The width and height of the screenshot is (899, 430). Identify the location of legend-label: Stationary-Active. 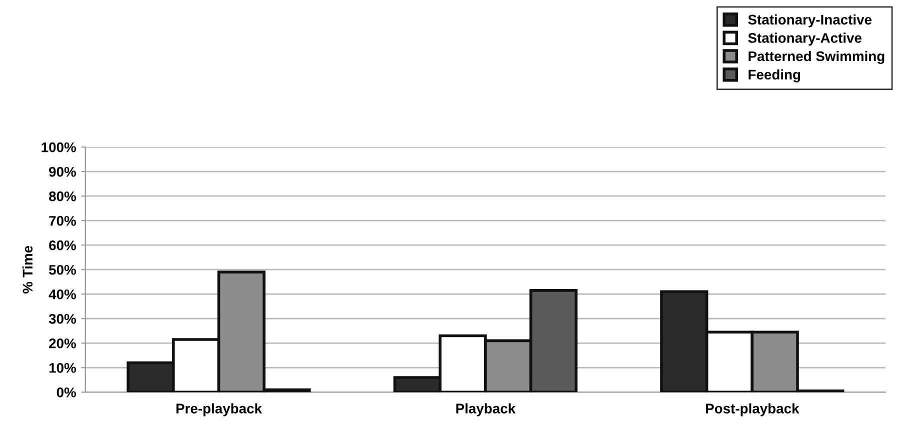
(805, 39).